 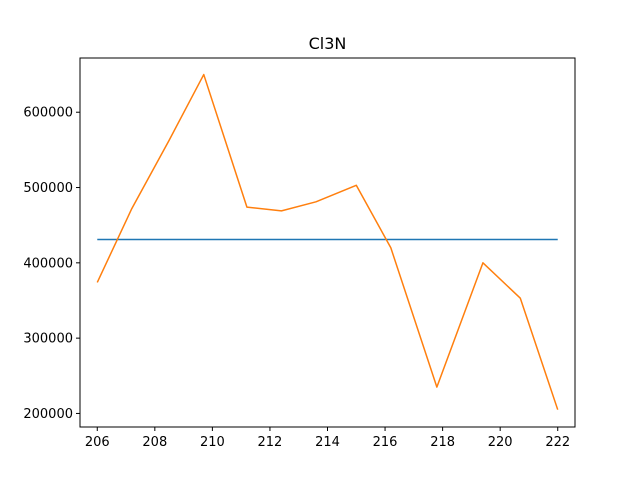 I want to click on y-tick-label: 300000, so click(x=48, y=339).